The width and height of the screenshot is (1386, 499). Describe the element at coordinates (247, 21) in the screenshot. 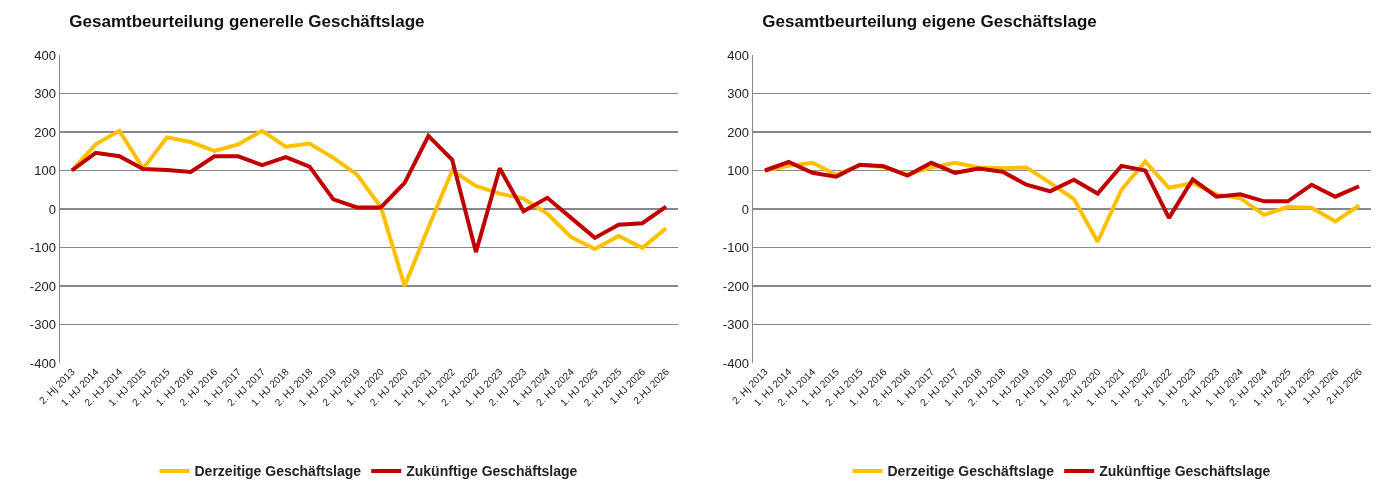

I see `chart-title: Gesamtbeurteilung generelle Geschäftslage` at that location.